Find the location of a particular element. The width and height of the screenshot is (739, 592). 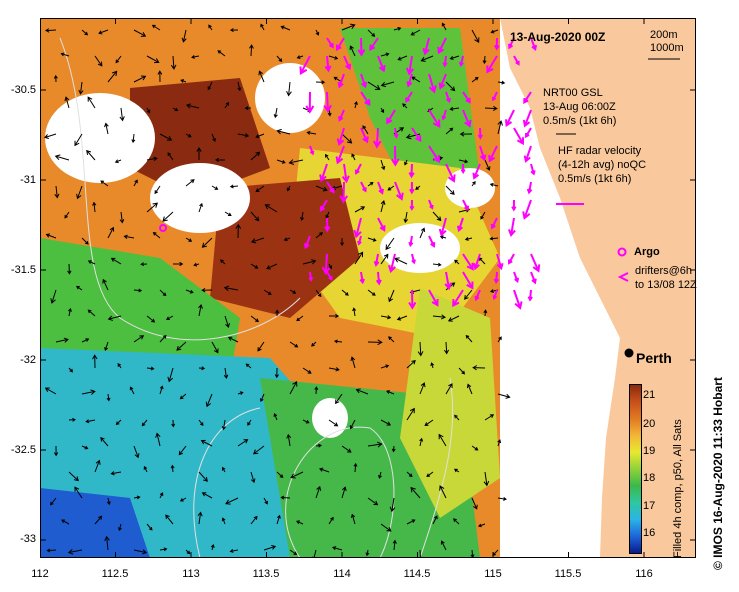

hf-label-line2: (4-12h avg) noQC is located at coordinates (602, 165).